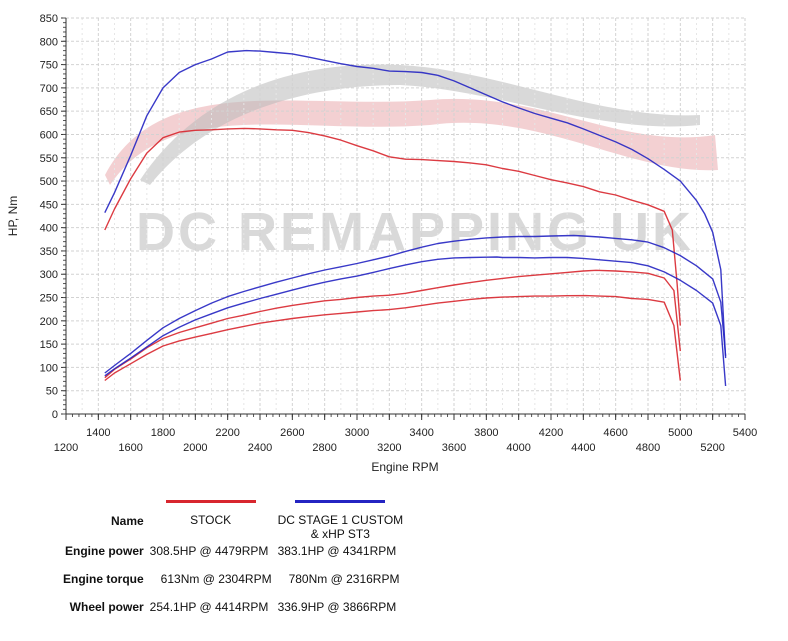 Image resolution: width=788 pixels, height=641 pixels. Describe the element at coordinates (357, 433) in the screenshot. I see `x-tick-label: 3000` at that location.